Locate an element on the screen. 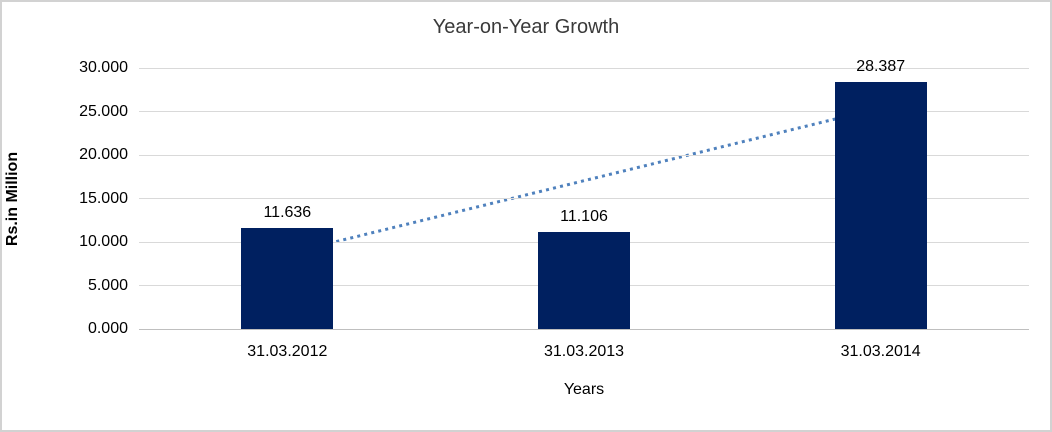 This screenshot has width=1052, height=432. y-tick-label: 0.000 is located at coordinates (107, 328).